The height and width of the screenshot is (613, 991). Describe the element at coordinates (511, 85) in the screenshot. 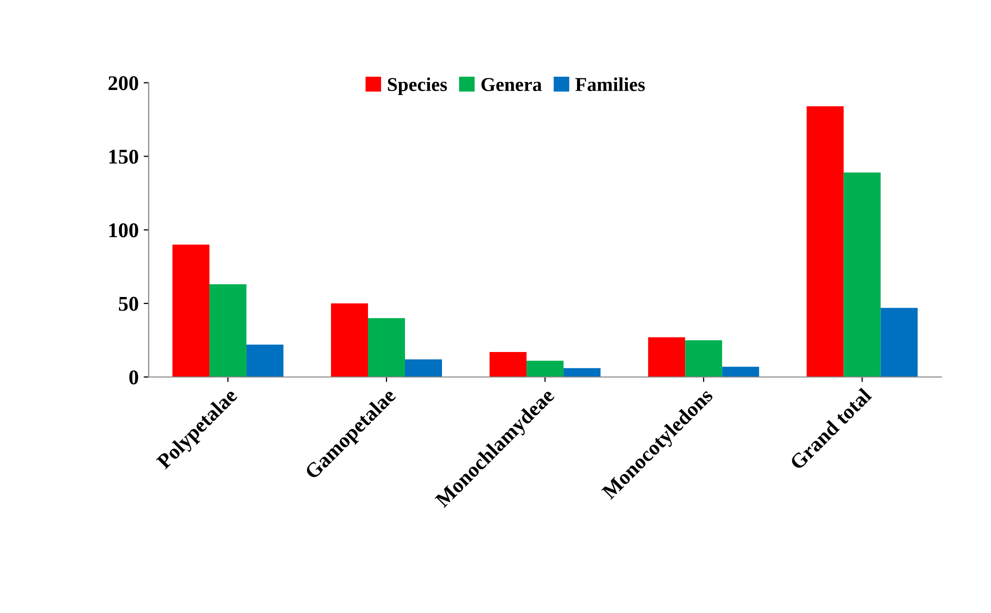

I see `legend-label: Genera` at that location.